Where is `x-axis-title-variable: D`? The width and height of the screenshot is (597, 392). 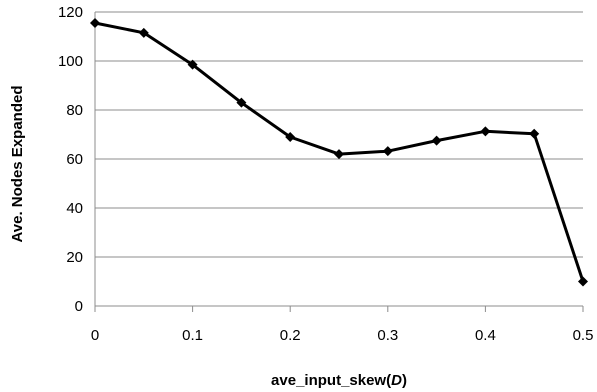
x-axis-title-variable: D is located at coordinates (396, 380).